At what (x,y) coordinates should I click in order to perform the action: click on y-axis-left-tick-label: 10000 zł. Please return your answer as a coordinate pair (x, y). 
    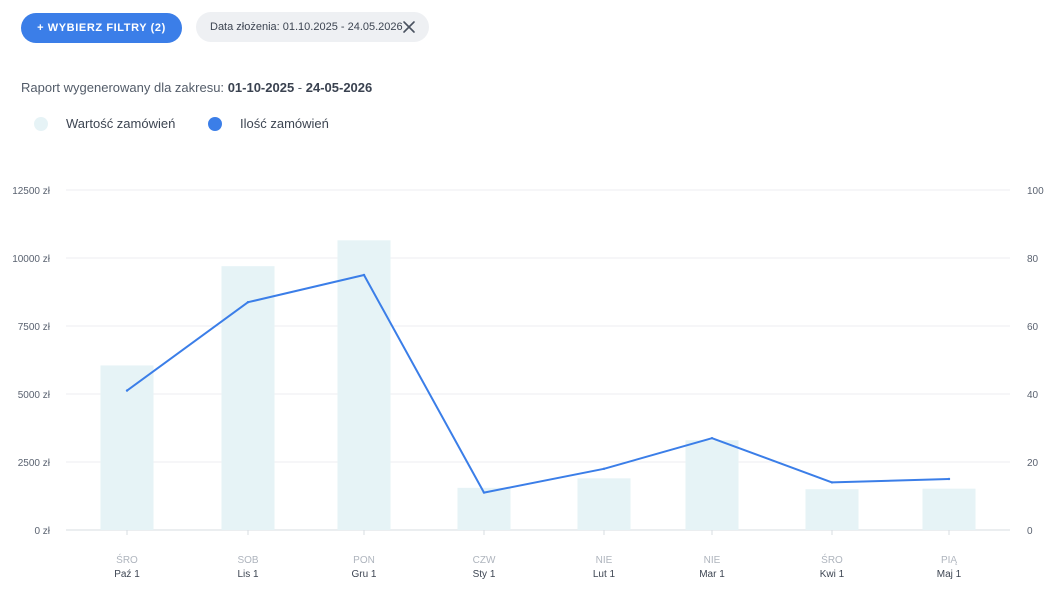
    Looking at the image, I should click on (31, 259).